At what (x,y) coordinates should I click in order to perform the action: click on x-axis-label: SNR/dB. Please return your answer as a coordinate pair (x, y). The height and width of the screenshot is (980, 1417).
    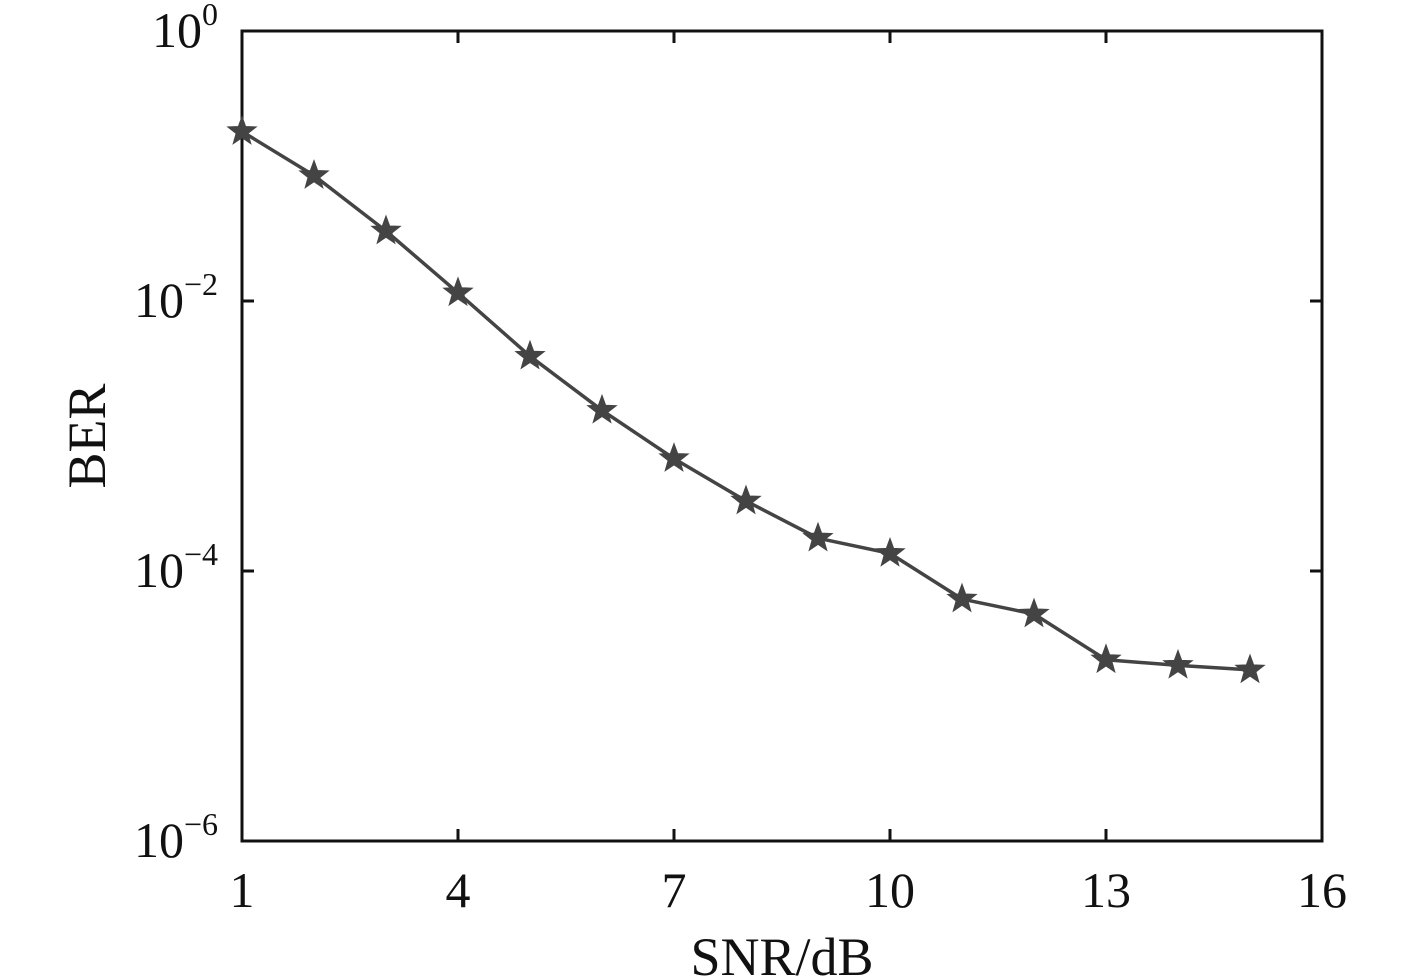
    Looking at the image, I should click on (781, 953).